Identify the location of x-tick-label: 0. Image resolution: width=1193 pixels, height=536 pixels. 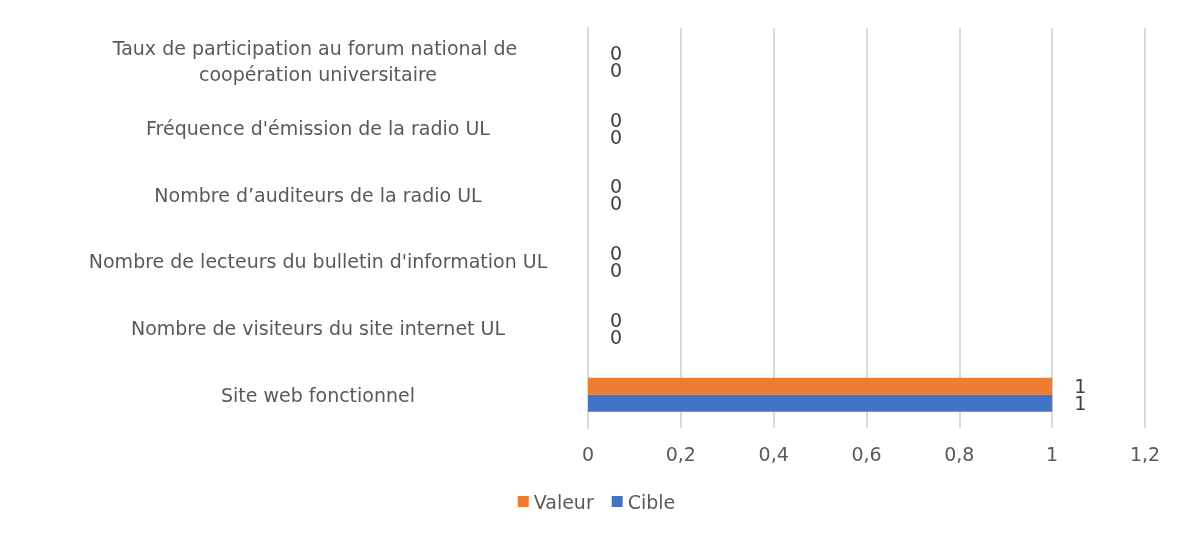
(588, 453).